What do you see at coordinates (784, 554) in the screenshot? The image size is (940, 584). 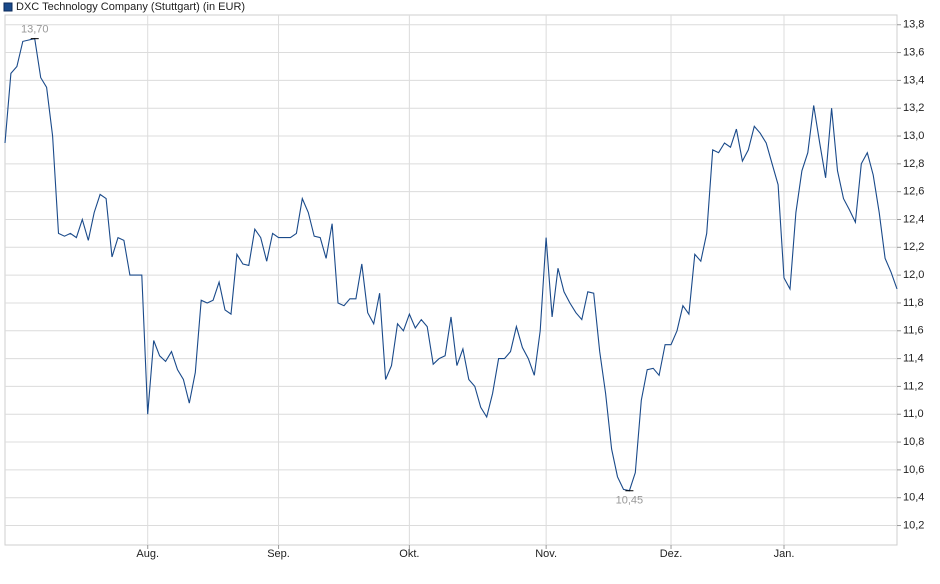 I see `x-tick-label: Jan.` at bounding box center [784, 554].